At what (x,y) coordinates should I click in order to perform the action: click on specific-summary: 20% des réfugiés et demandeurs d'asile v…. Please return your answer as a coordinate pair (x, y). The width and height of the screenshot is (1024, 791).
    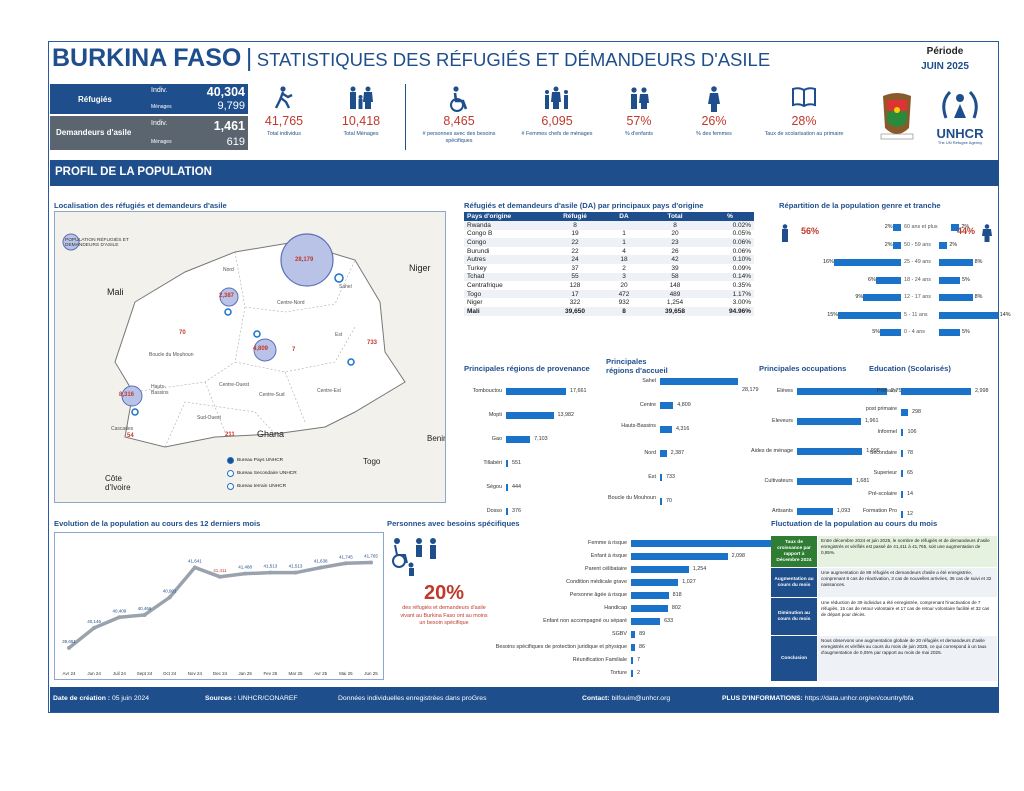
    Looking at the image, I should click on (444, 605).